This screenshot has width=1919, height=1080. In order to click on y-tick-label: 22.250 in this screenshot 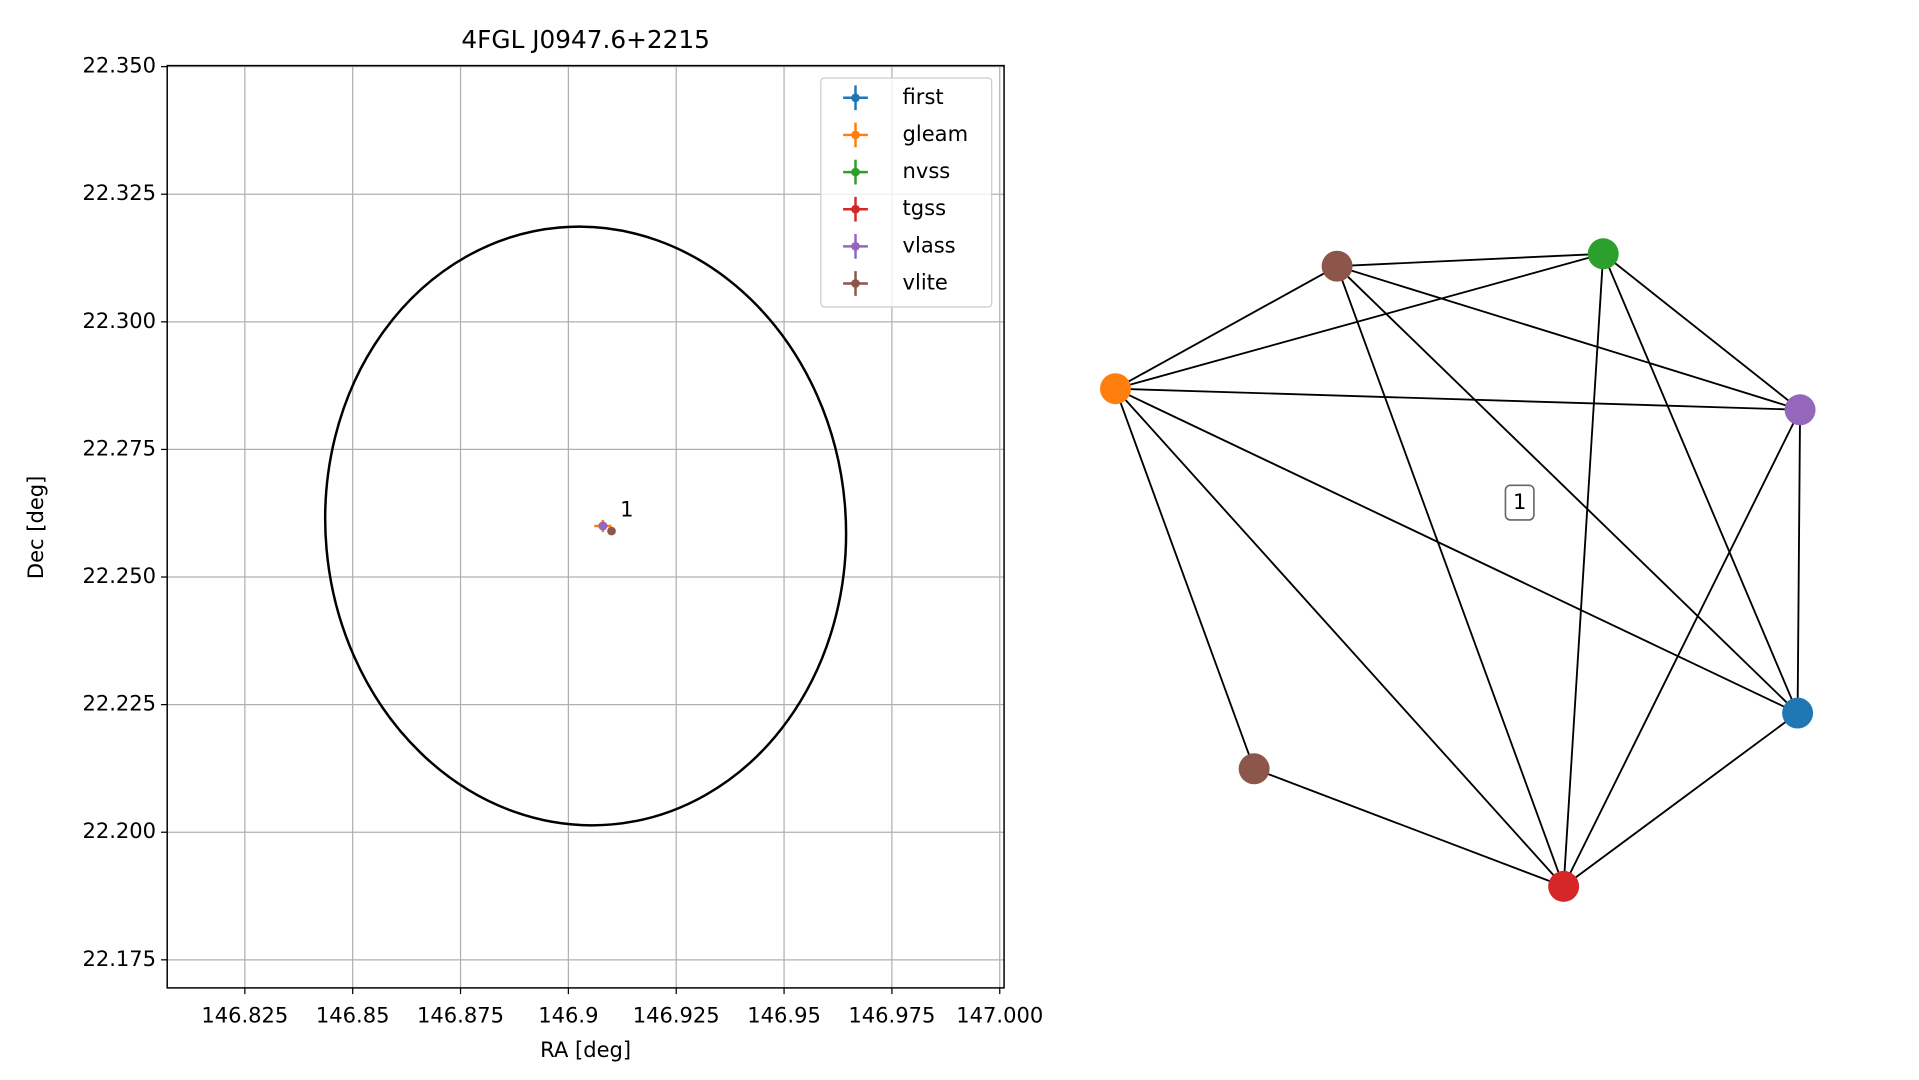, I will do `click(119, 575)`.